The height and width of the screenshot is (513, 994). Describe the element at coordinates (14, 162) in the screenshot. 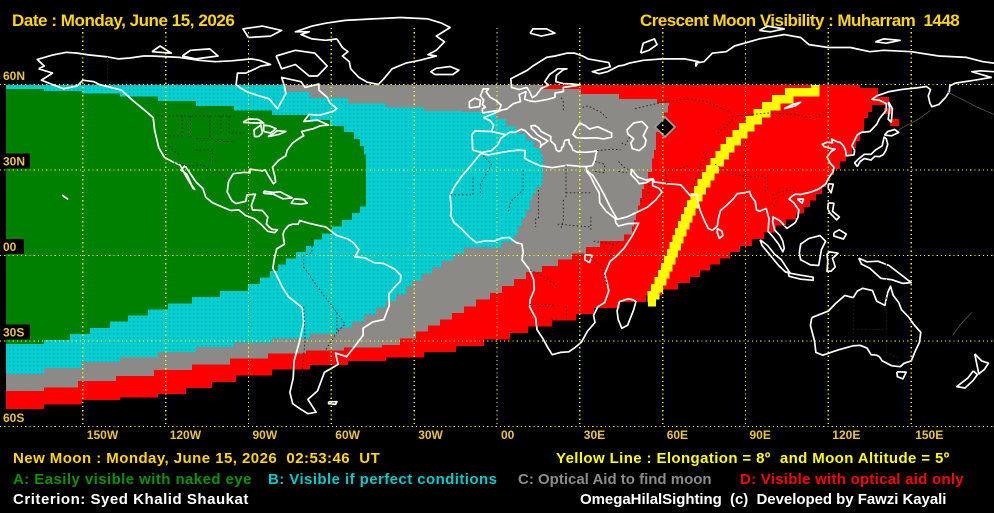

I see `svg-text: 30N` at that location.